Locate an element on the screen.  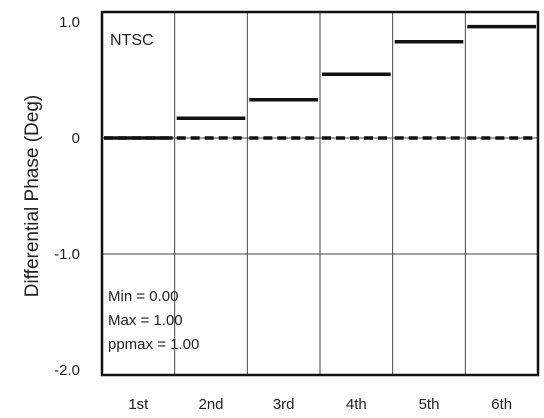
y-tick-label-2: -1.0 is located at coordinates (67, 254).